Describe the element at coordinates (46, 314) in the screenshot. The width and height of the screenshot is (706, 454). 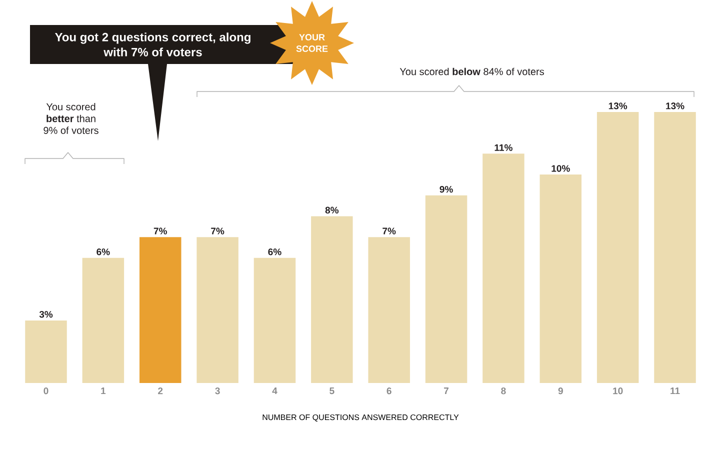
I see `data-label: 3%` at that location.